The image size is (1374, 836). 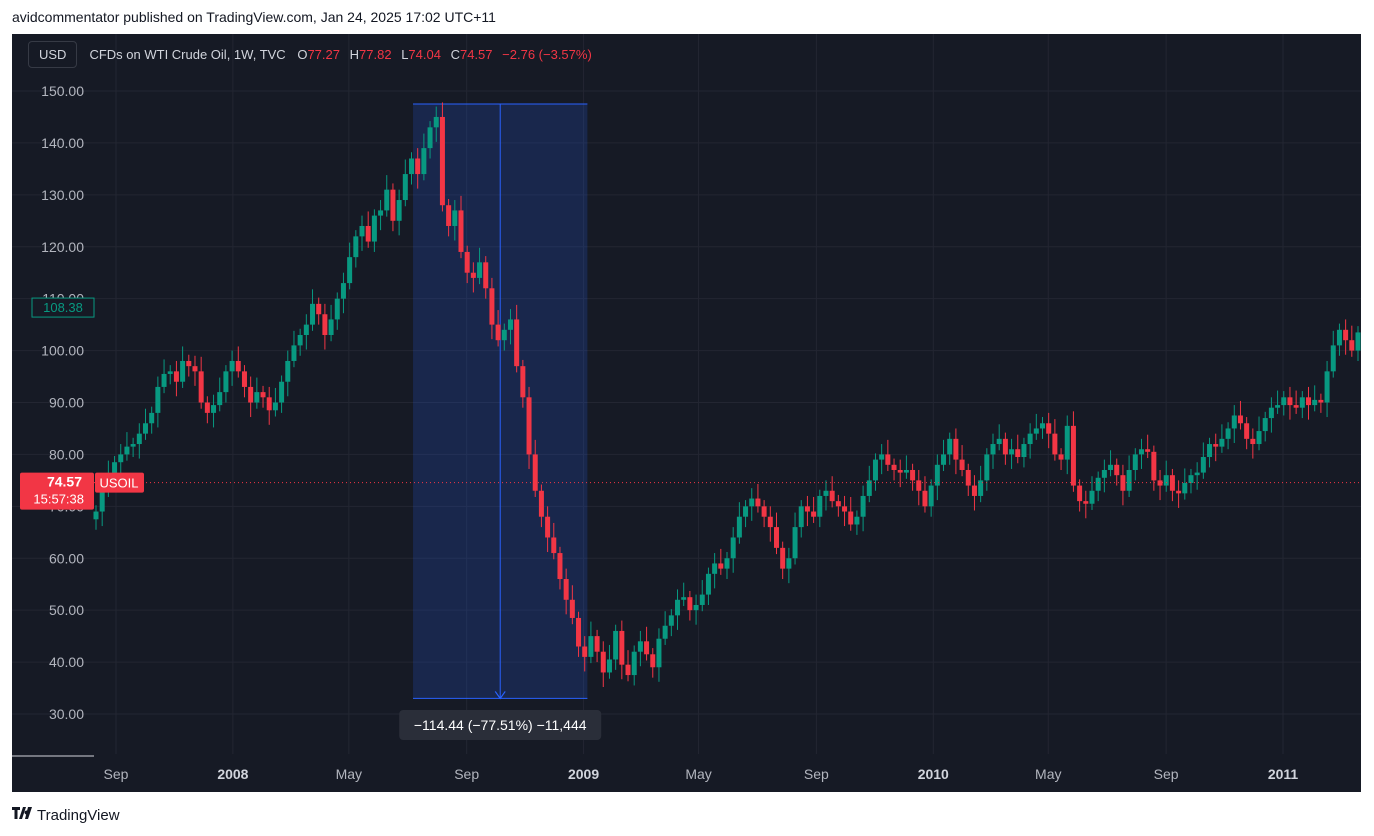 I want to click on measure-result-label: −114.44 (−77.51%) −11,444, so click(x=500, y=725).